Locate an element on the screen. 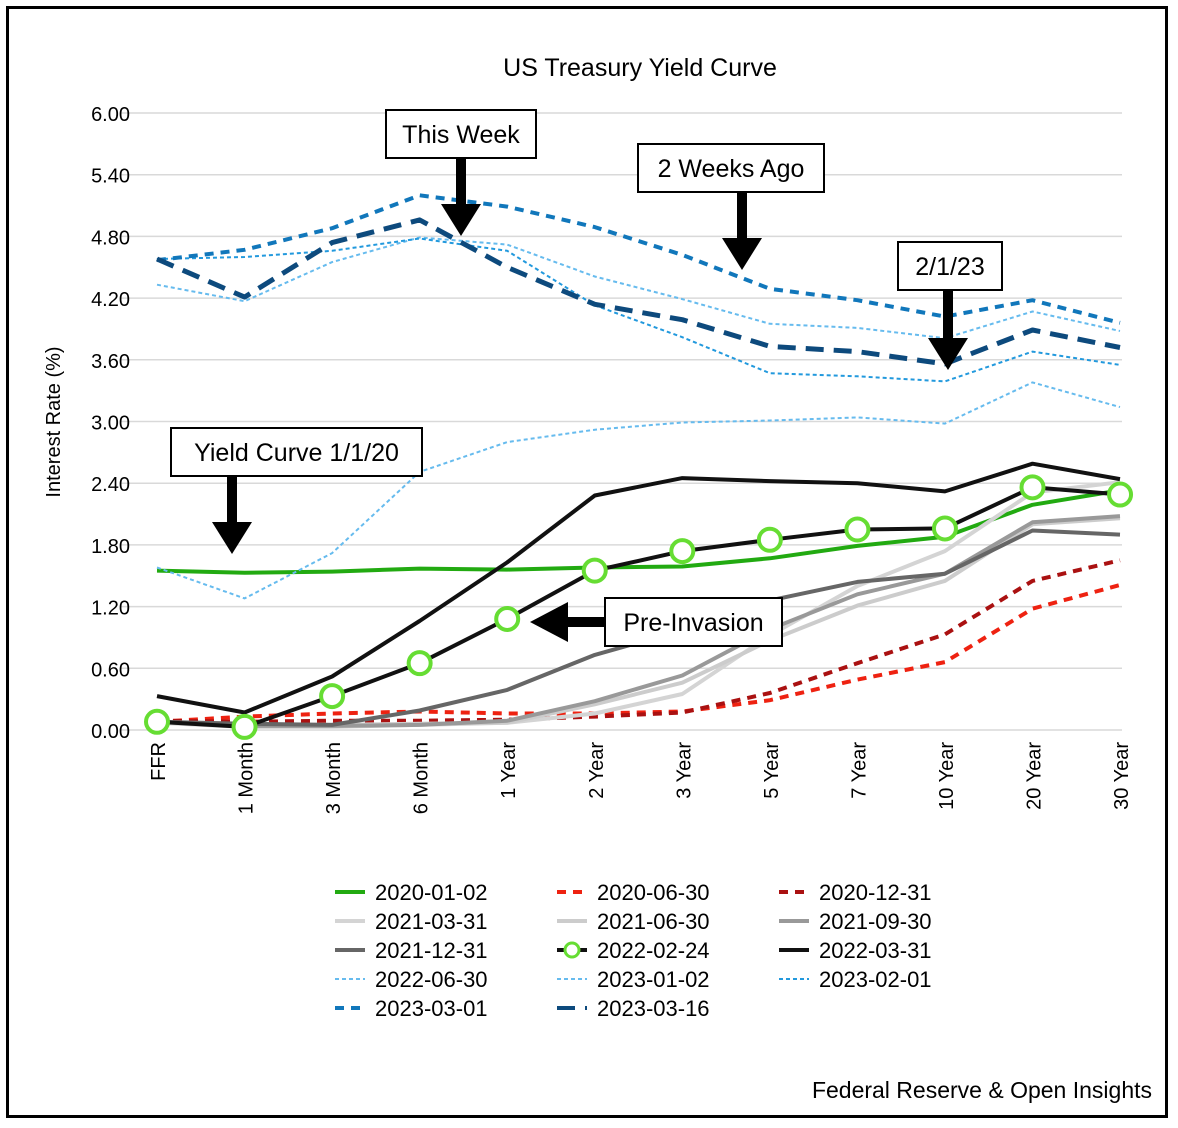 The height and width of the screenshot is (1128, 1178). x-tick-label: 3 Year is located at coordinates (684, 770).